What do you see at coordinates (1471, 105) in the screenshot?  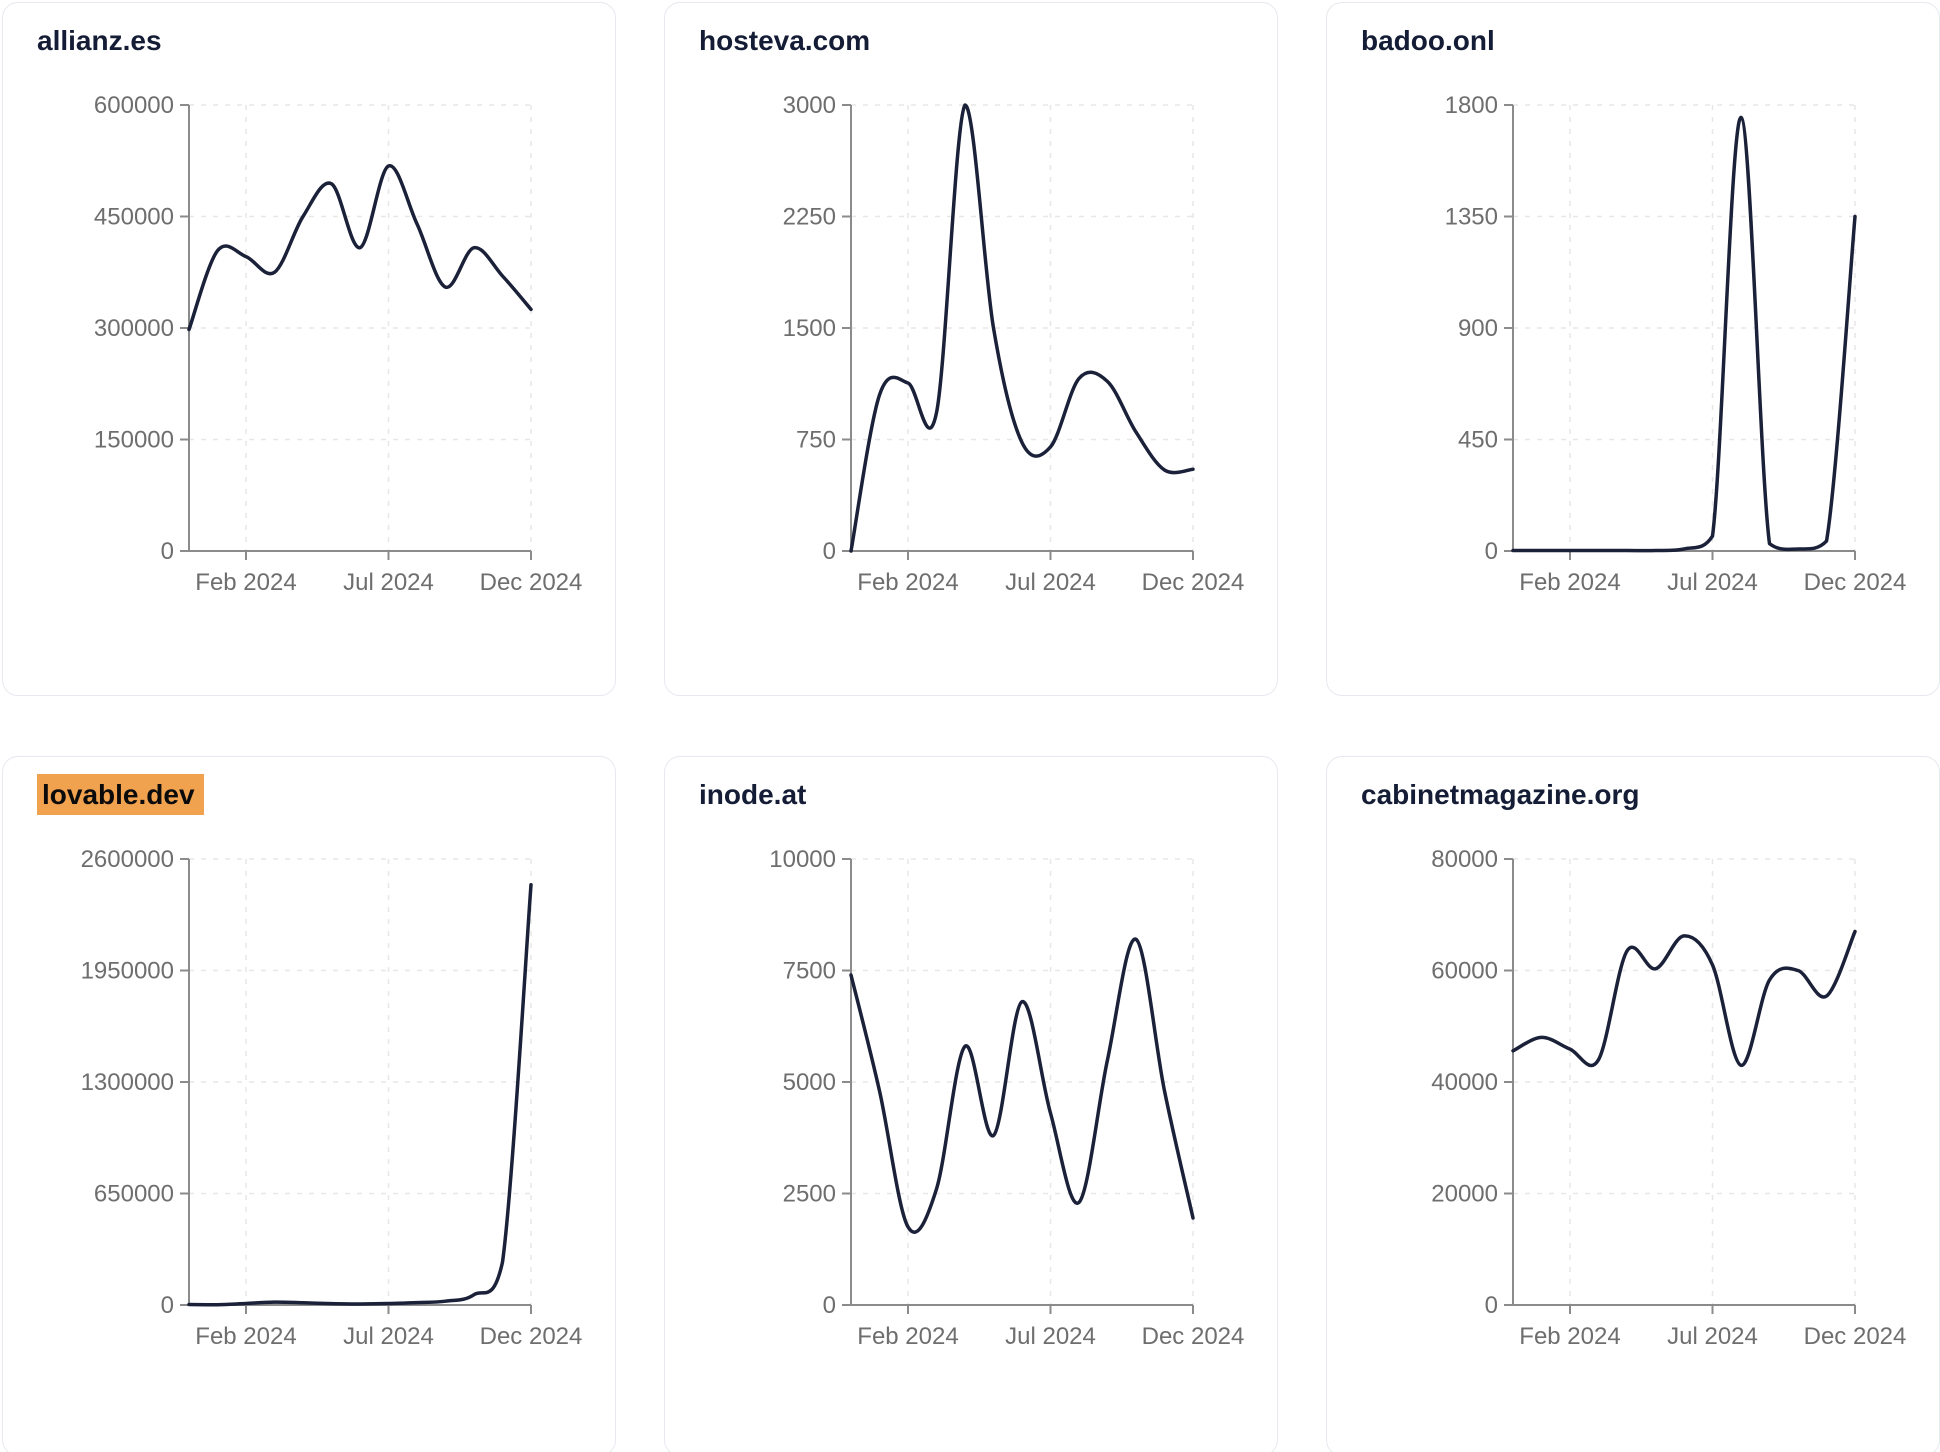 I see `svg-text: 1800` at bounding box center [1471, 105].